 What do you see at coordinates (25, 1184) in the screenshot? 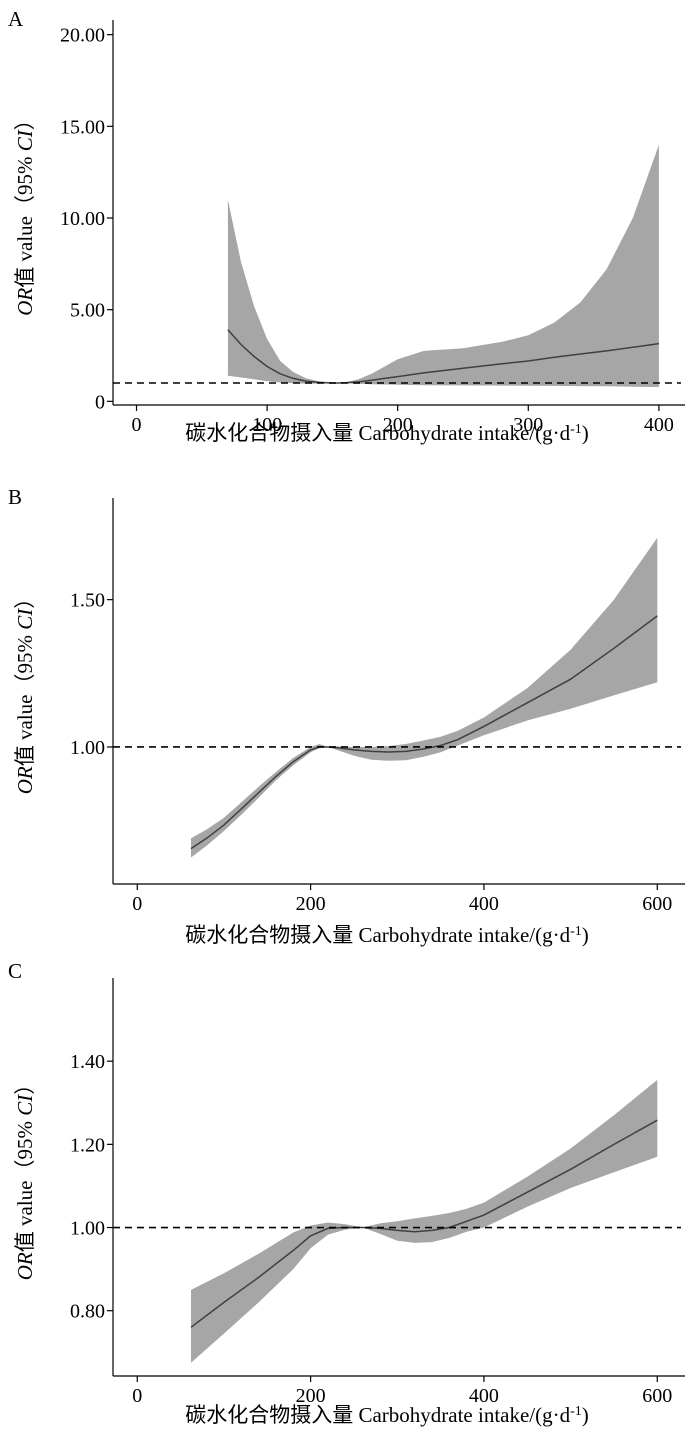
I see `panel-c-y-axis-title-mid: 值 value（95%` at bounding box center [25, 1184].